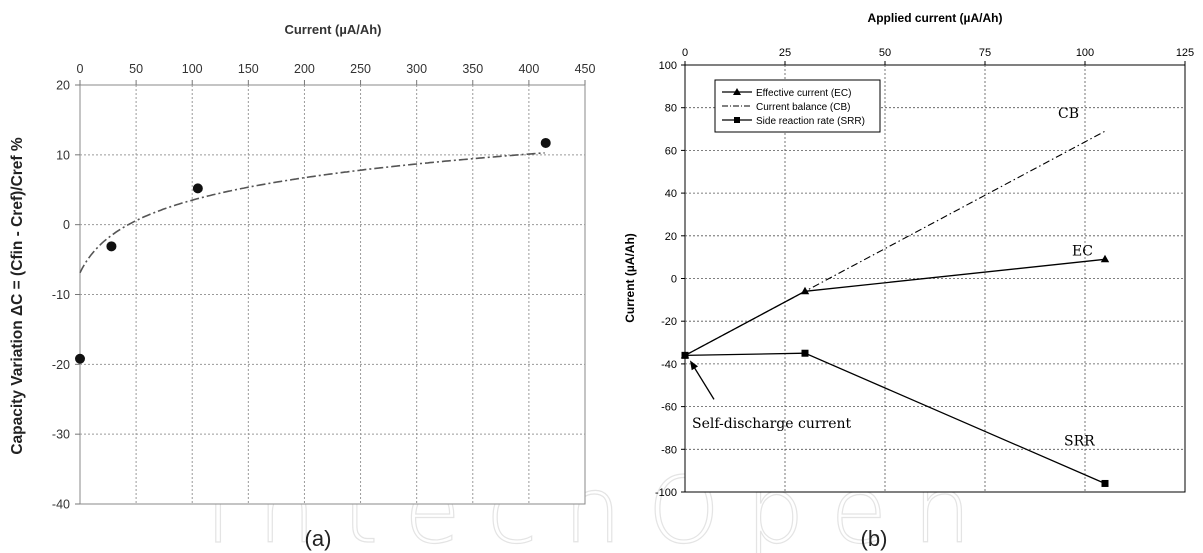 This screenshot has height=553, width=1203. What do you see at coordinates (670, 279) in the screenshot?
I see `chart-b-y-ticks: 100 80 60 40 20 0 -20 -40 -60 -80 -100` at bounding box center [670, 279].